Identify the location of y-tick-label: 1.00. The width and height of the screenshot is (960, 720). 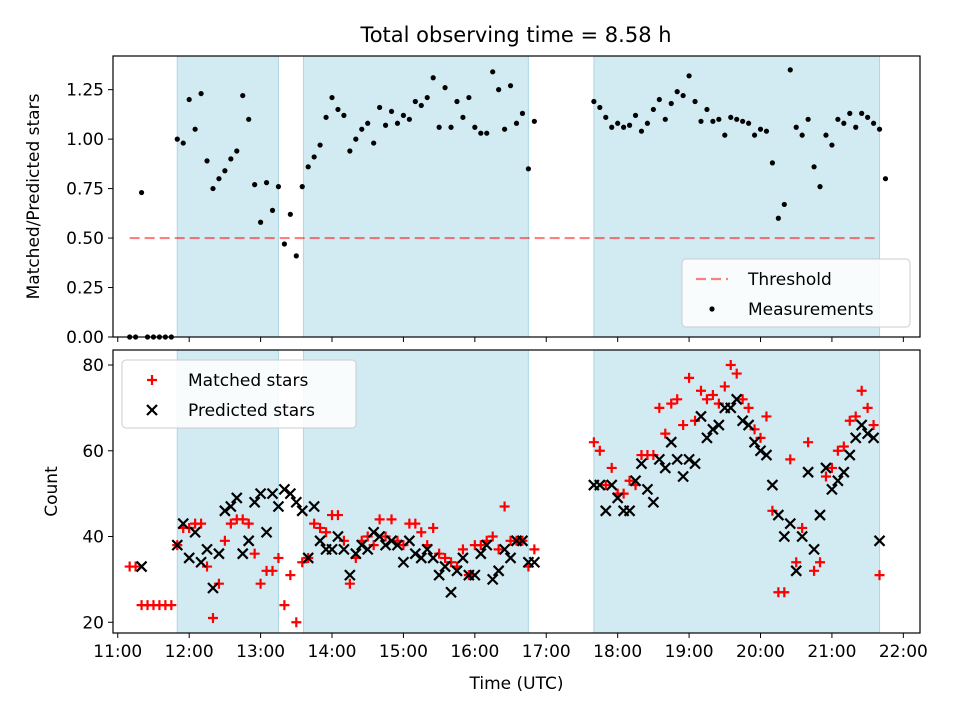
(85, 140).